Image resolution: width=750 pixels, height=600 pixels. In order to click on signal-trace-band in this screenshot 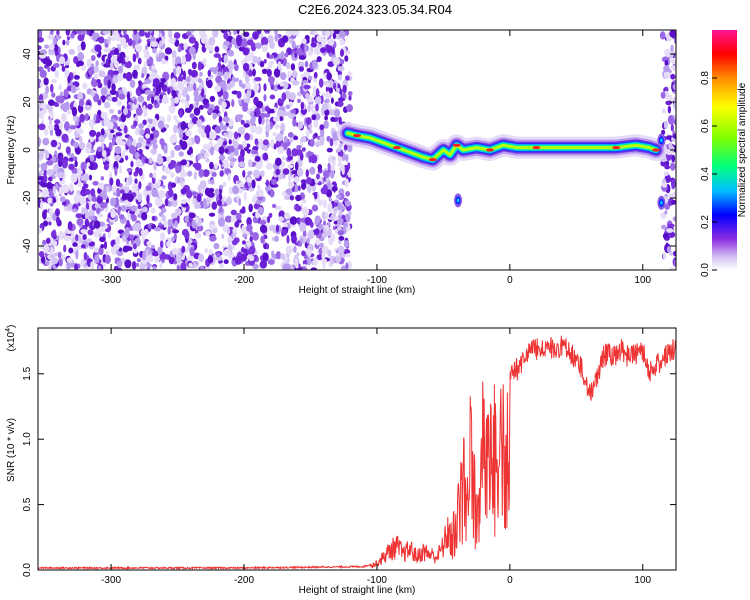, I will do `click(502, 146)`.